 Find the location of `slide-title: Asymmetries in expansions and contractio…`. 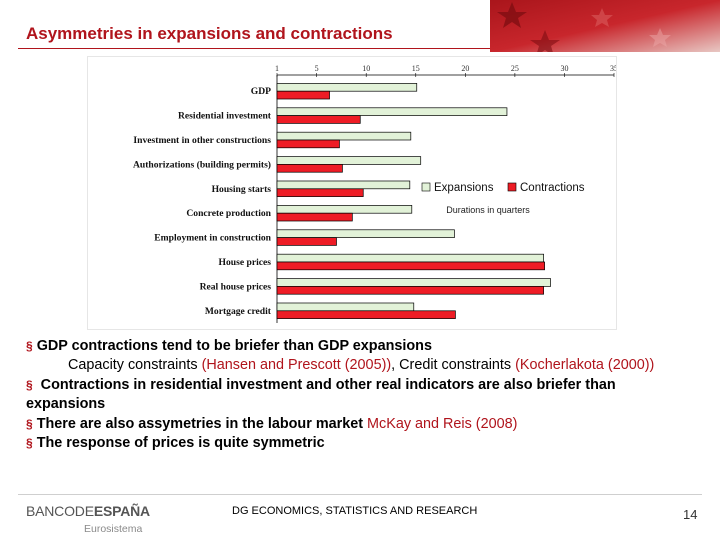

slide-title: Asymmetries in expansions and contractio… is located at coordinates (209, 33).